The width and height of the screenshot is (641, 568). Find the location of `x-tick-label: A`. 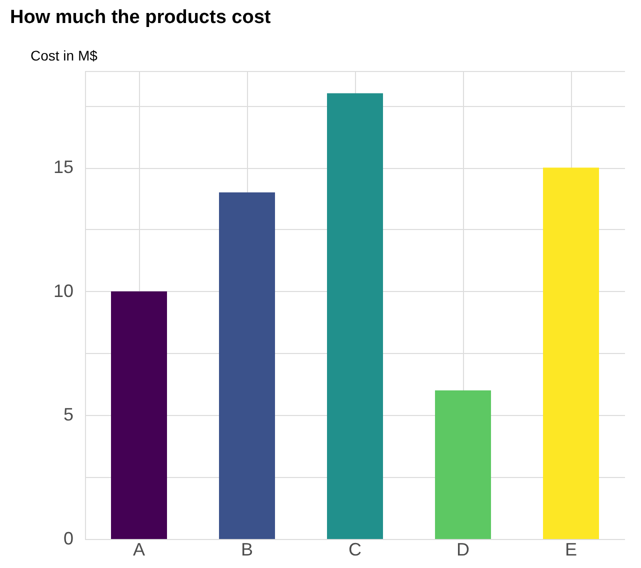

x-tick-label: A is located at coordinates (139, 550).